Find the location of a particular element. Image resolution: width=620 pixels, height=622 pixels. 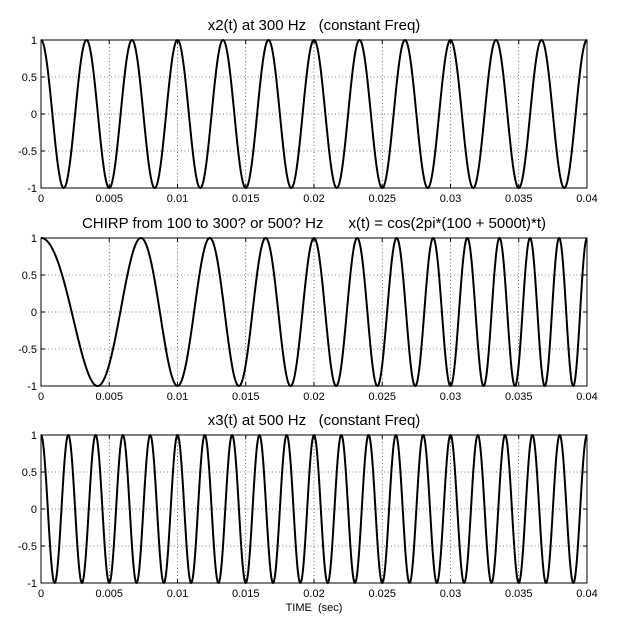

chart-title: x2(t) at 300 Hz (constant Freq) is located at coordinates (314, 25).